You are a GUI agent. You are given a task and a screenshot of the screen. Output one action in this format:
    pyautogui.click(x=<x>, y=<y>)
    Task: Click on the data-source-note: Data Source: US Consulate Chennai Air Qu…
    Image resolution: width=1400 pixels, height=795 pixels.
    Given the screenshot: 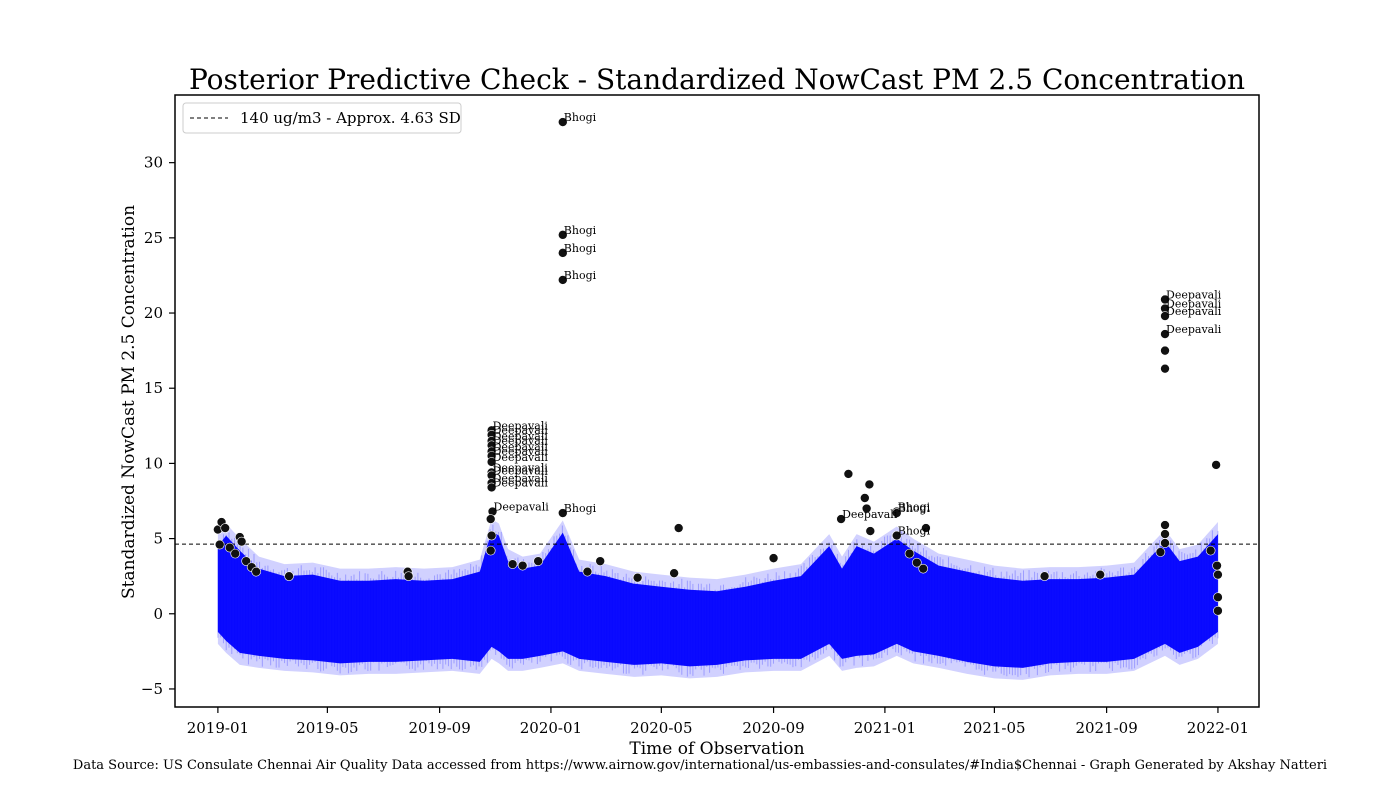 What is the action you would take?
    pyautogui.click(x=700, y=765)
    